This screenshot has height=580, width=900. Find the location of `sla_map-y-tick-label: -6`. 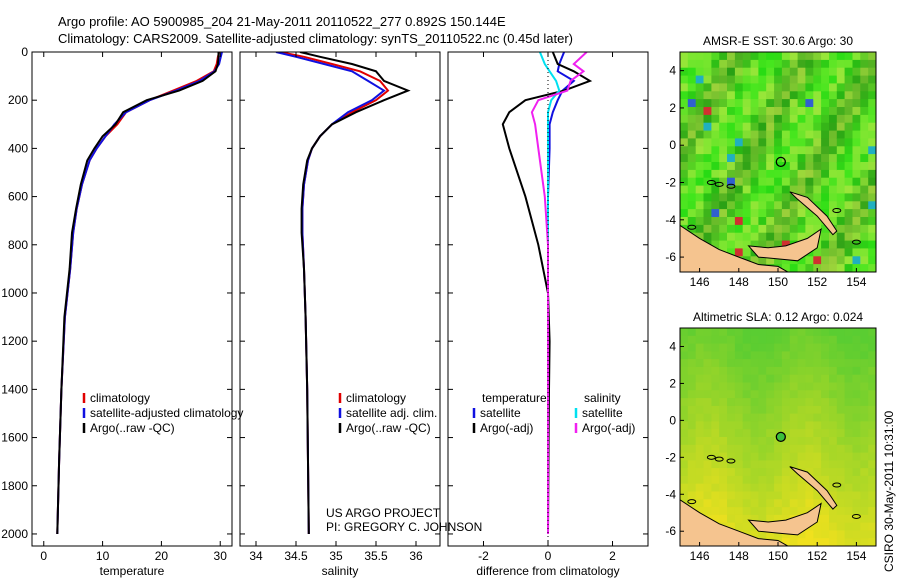

sla_map-y-tick-label: -6 is located at coordinates (670, 531).